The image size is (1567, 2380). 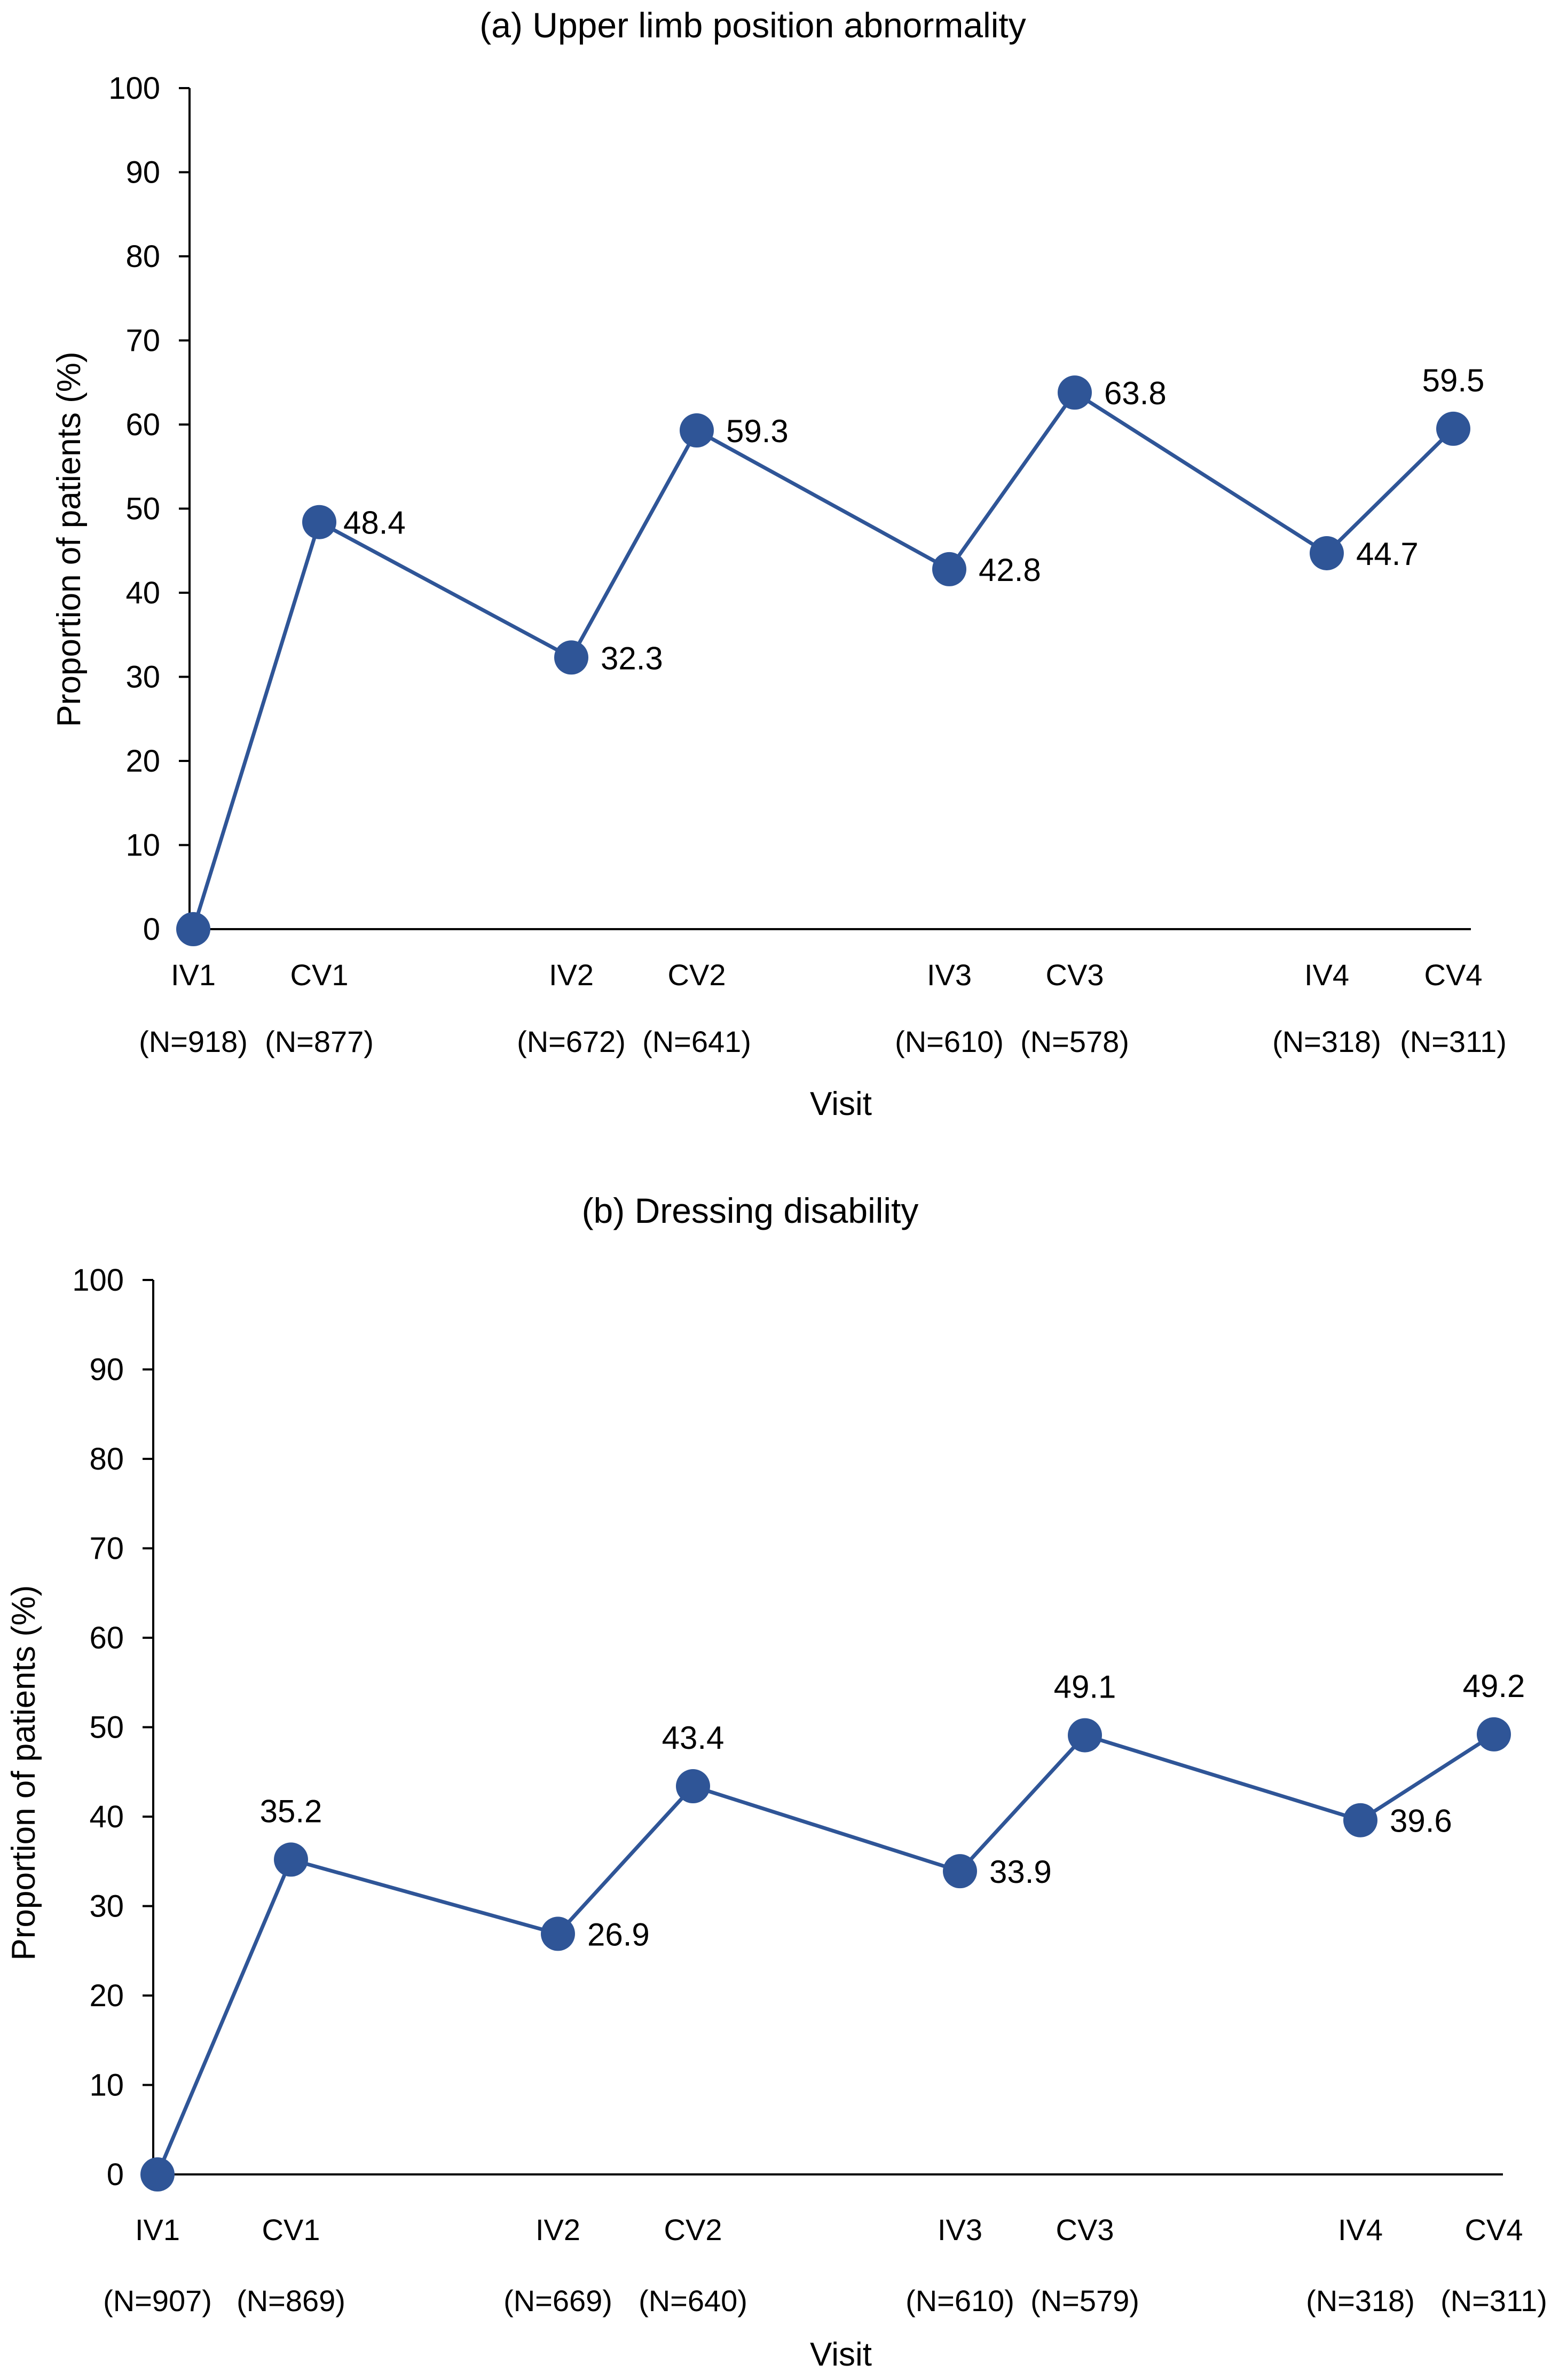 What do you see at coordinates (1453, 380) in the screenshot?
I see `data-label-a: 59.5` at bounding box center [1453, 380].